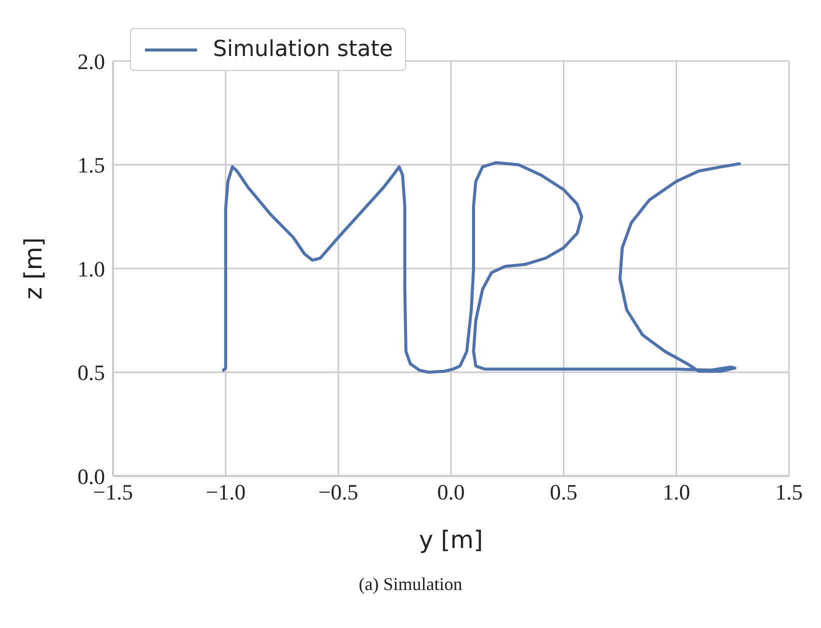 This screenshot has height=628, width=821. Describe the element at coordinates (451, 492) in the screenshot. I see `x-tick-label: 0.0` at that location.